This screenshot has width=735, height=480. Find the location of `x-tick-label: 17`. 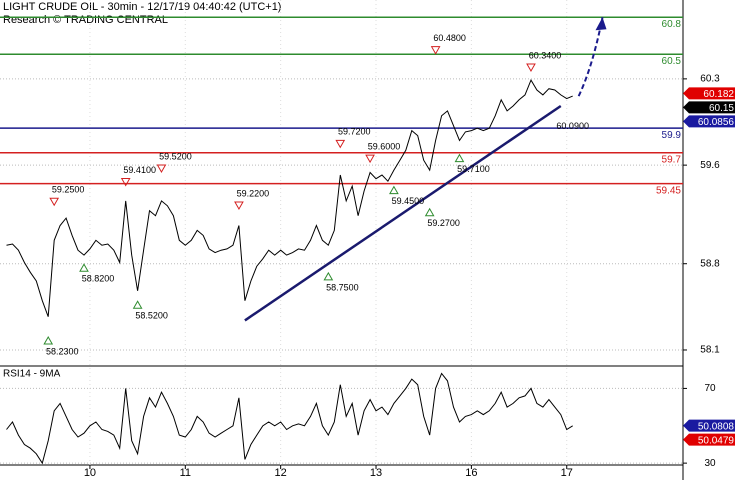

x-tick-label: 17 is located at coordinates (567, 473).